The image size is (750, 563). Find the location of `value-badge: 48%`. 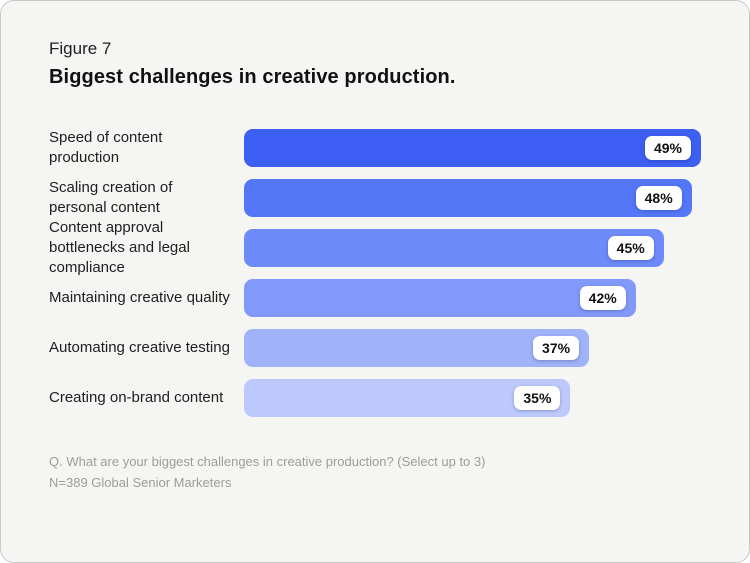

value-badge: 48% is located at coordinates (658, 198).